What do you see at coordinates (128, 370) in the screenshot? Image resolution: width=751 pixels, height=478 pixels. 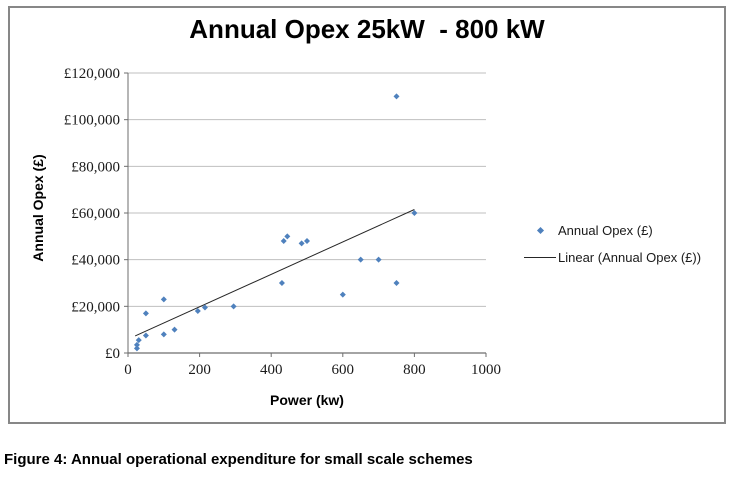 I see `x-tick-label: 0` at bounding box center [128, 370].